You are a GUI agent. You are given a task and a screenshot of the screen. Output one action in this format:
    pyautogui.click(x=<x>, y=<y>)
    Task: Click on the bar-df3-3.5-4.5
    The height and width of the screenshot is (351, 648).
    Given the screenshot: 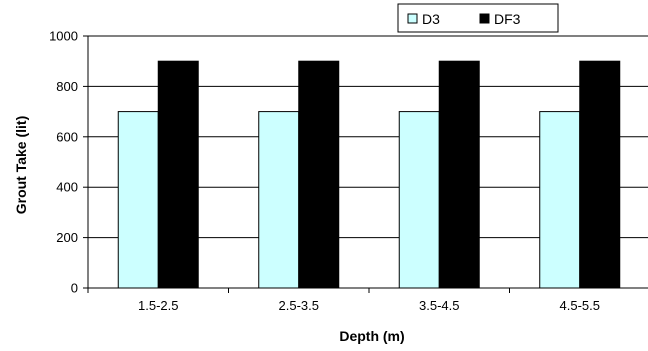 What is the action you would take?
    pyautogui.click(x=459, y=174)
    